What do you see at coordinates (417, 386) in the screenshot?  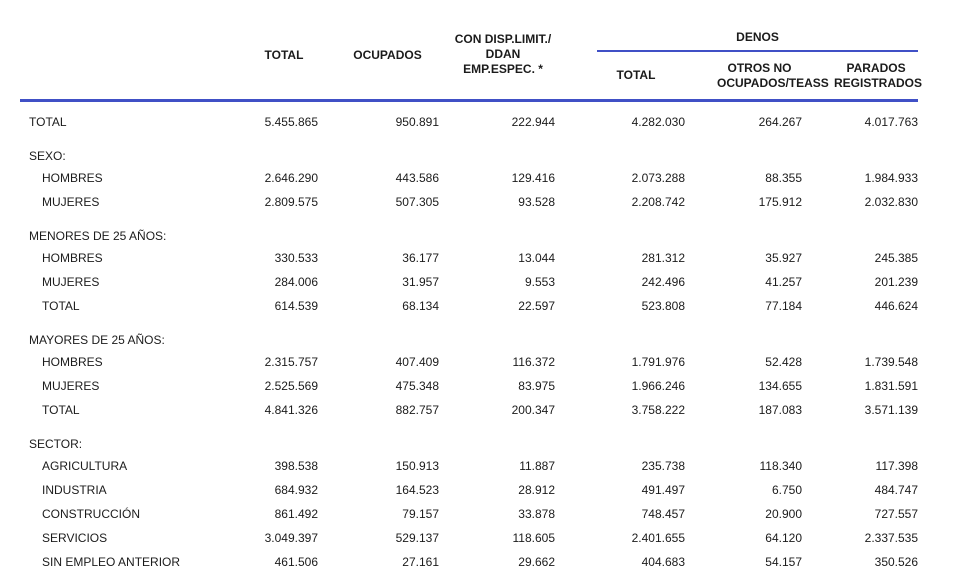 I see `cell-value: 475.348` at bounding box center [417, 386].